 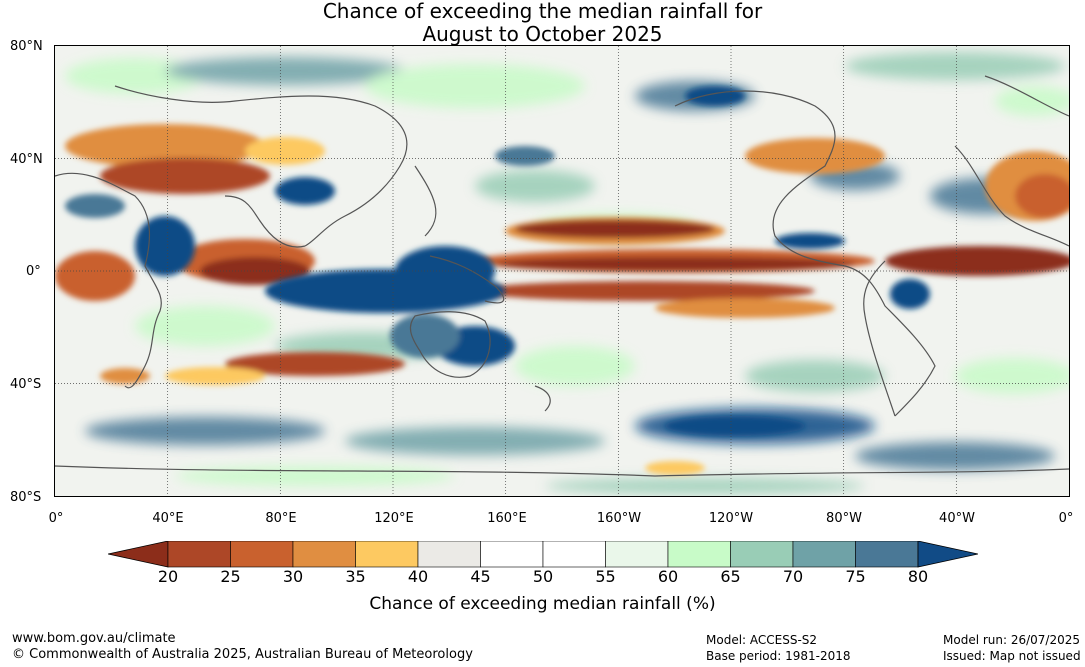 I want to click on lon-label-40w: 40°W, so click(x=957, y=518).